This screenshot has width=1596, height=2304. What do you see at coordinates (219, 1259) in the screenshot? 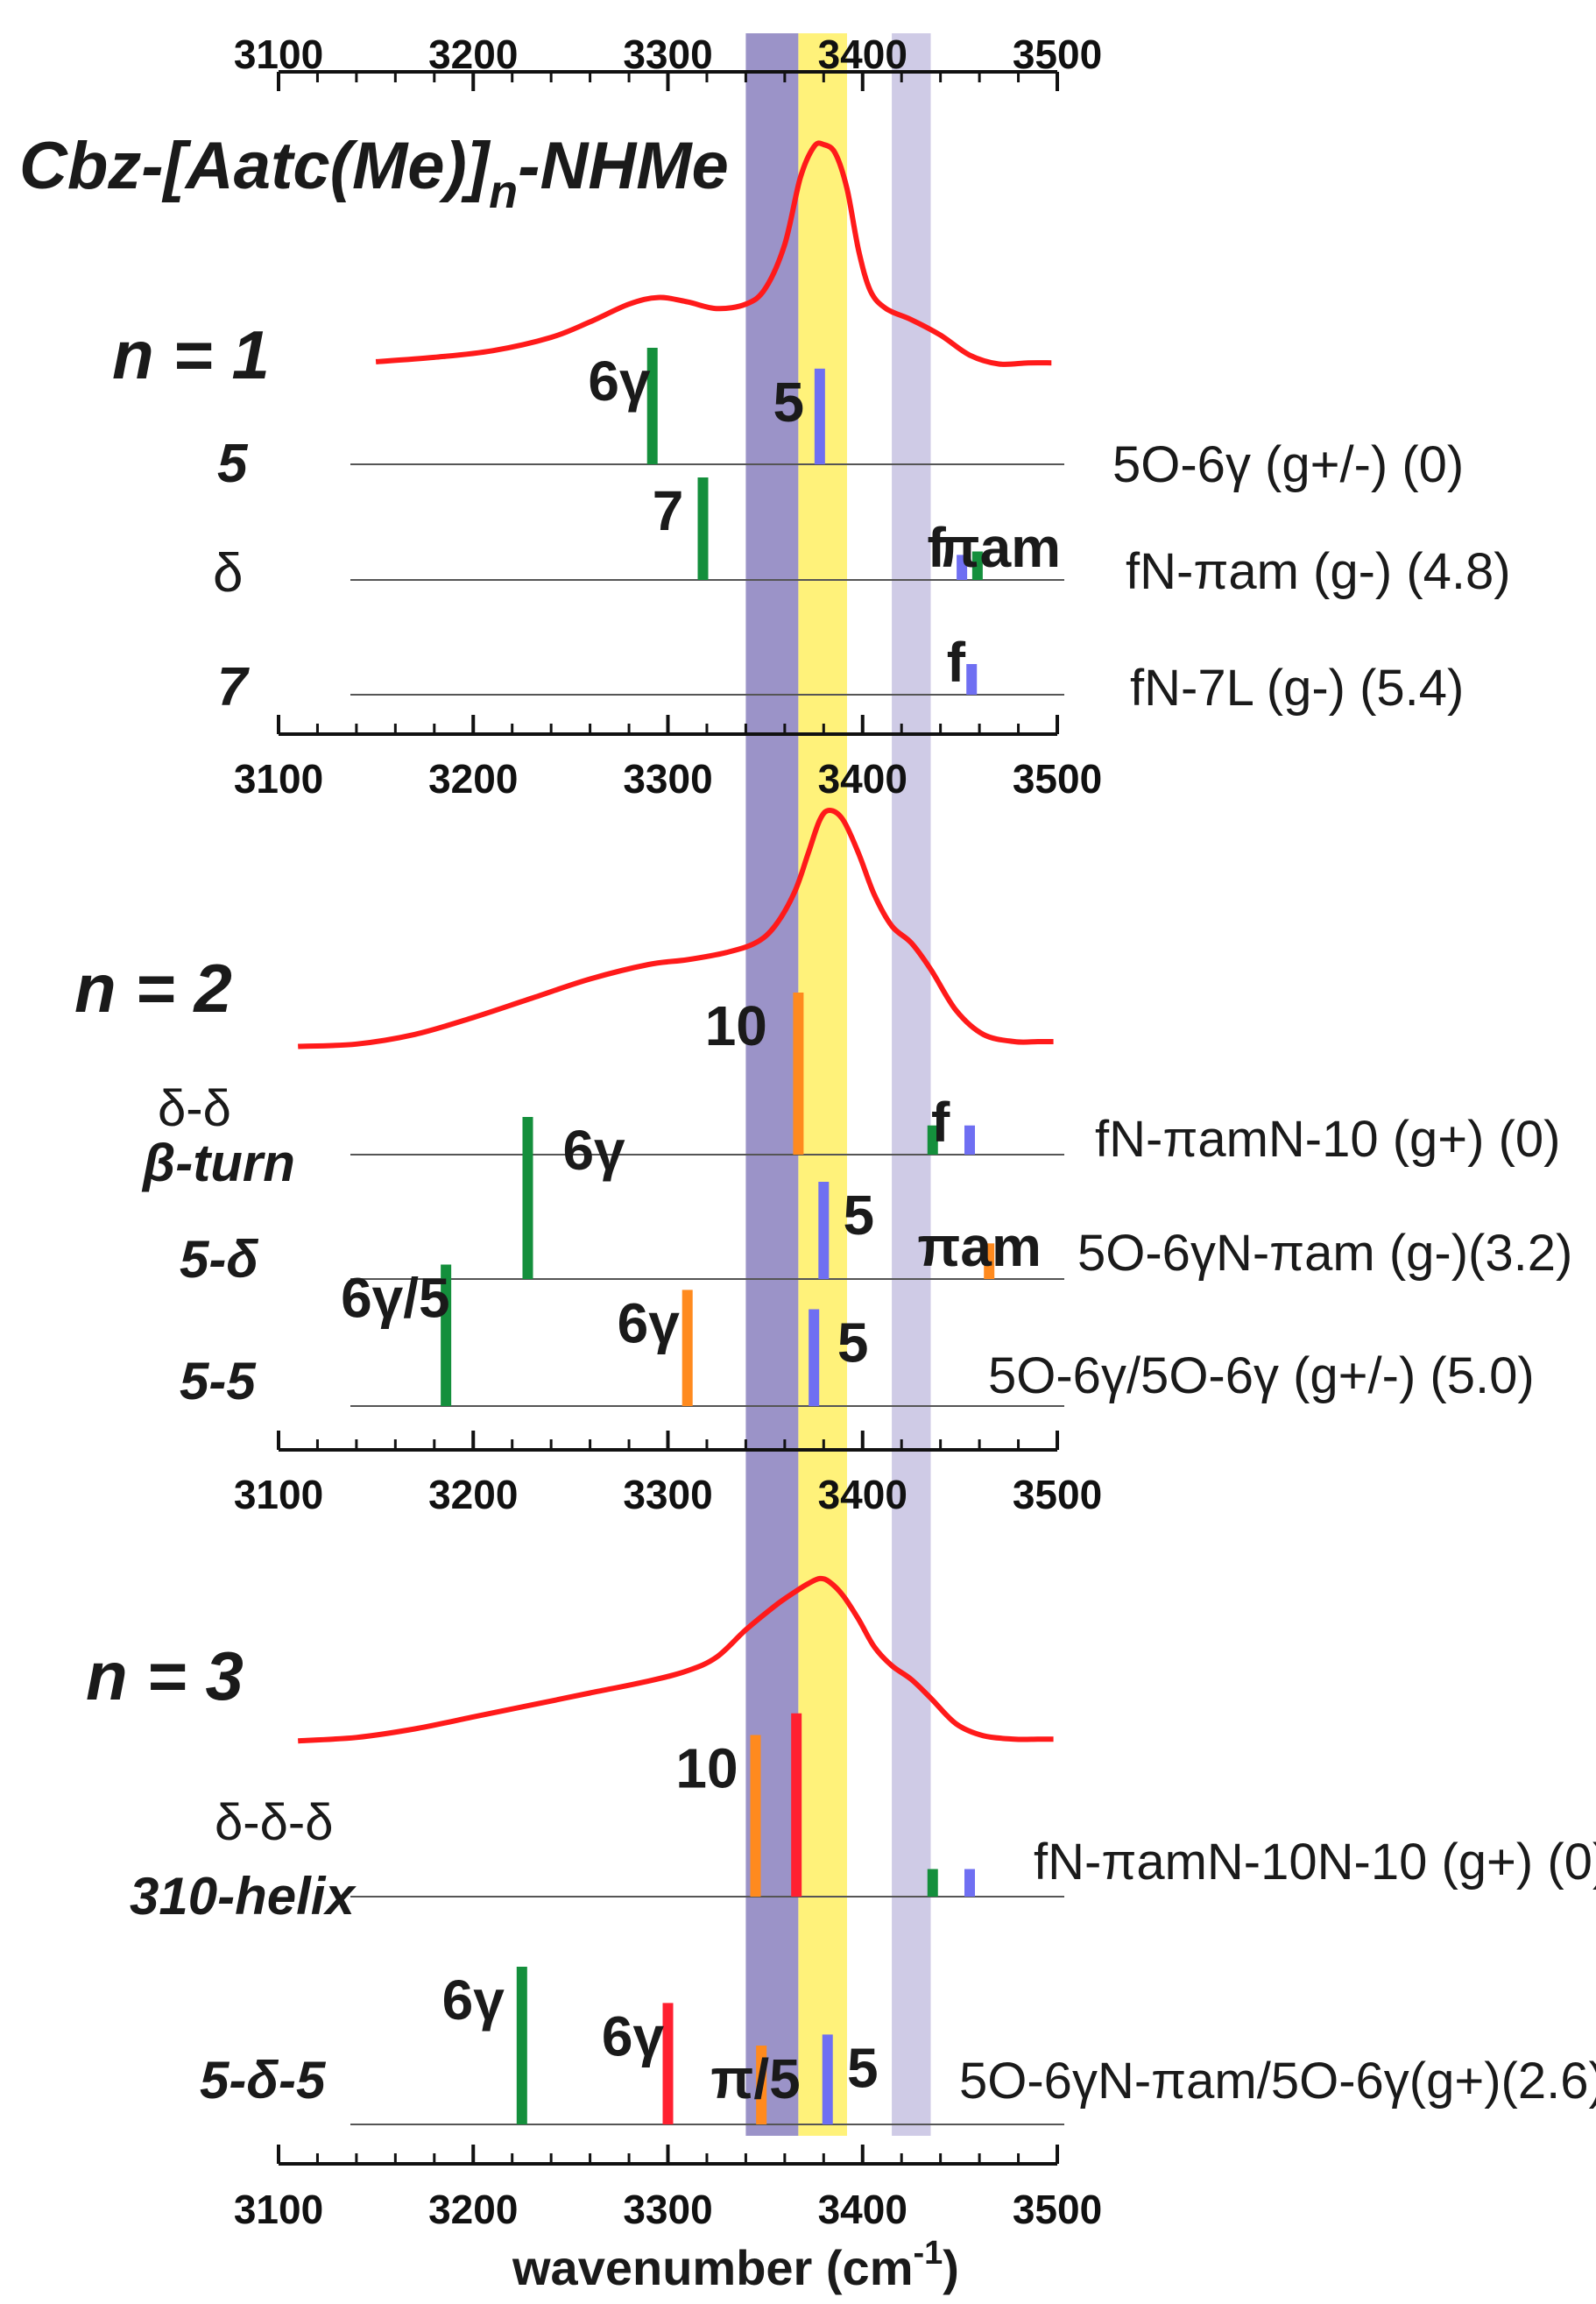
I see `row-name-n2-5d: 5-δ` at bounding box center [219, 1259].